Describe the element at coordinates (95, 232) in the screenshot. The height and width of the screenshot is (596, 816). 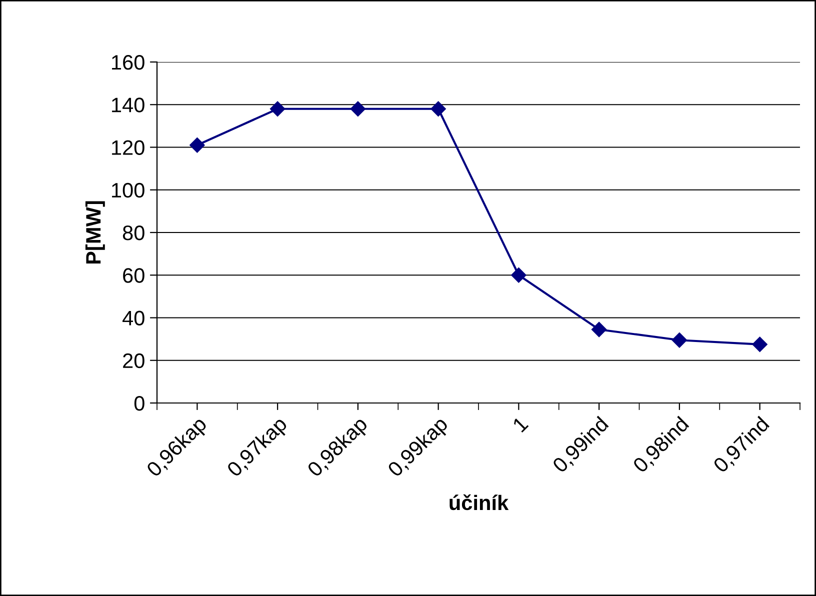
I see `y-axis-title: P[MW]` at that location.